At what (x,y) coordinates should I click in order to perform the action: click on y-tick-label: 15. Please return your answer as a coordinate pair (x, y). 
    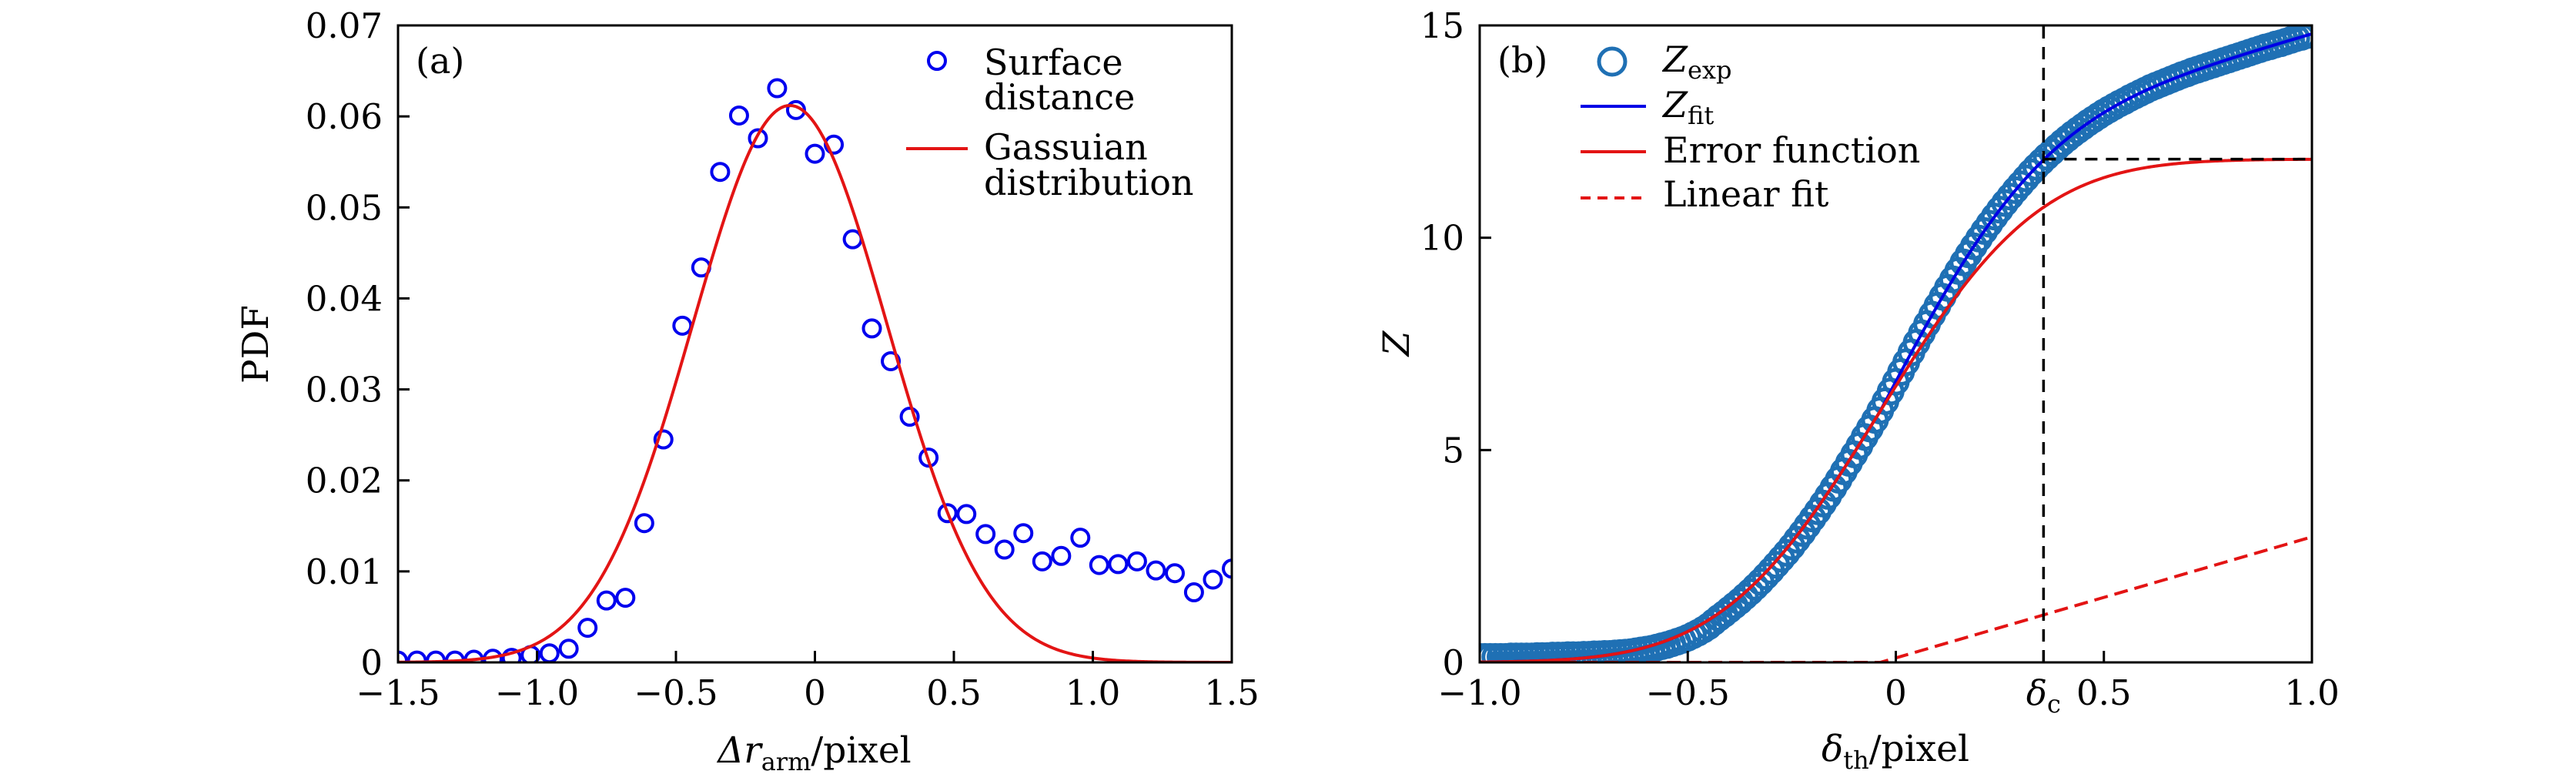
    Looking at the image, I should click on (1442, 26).